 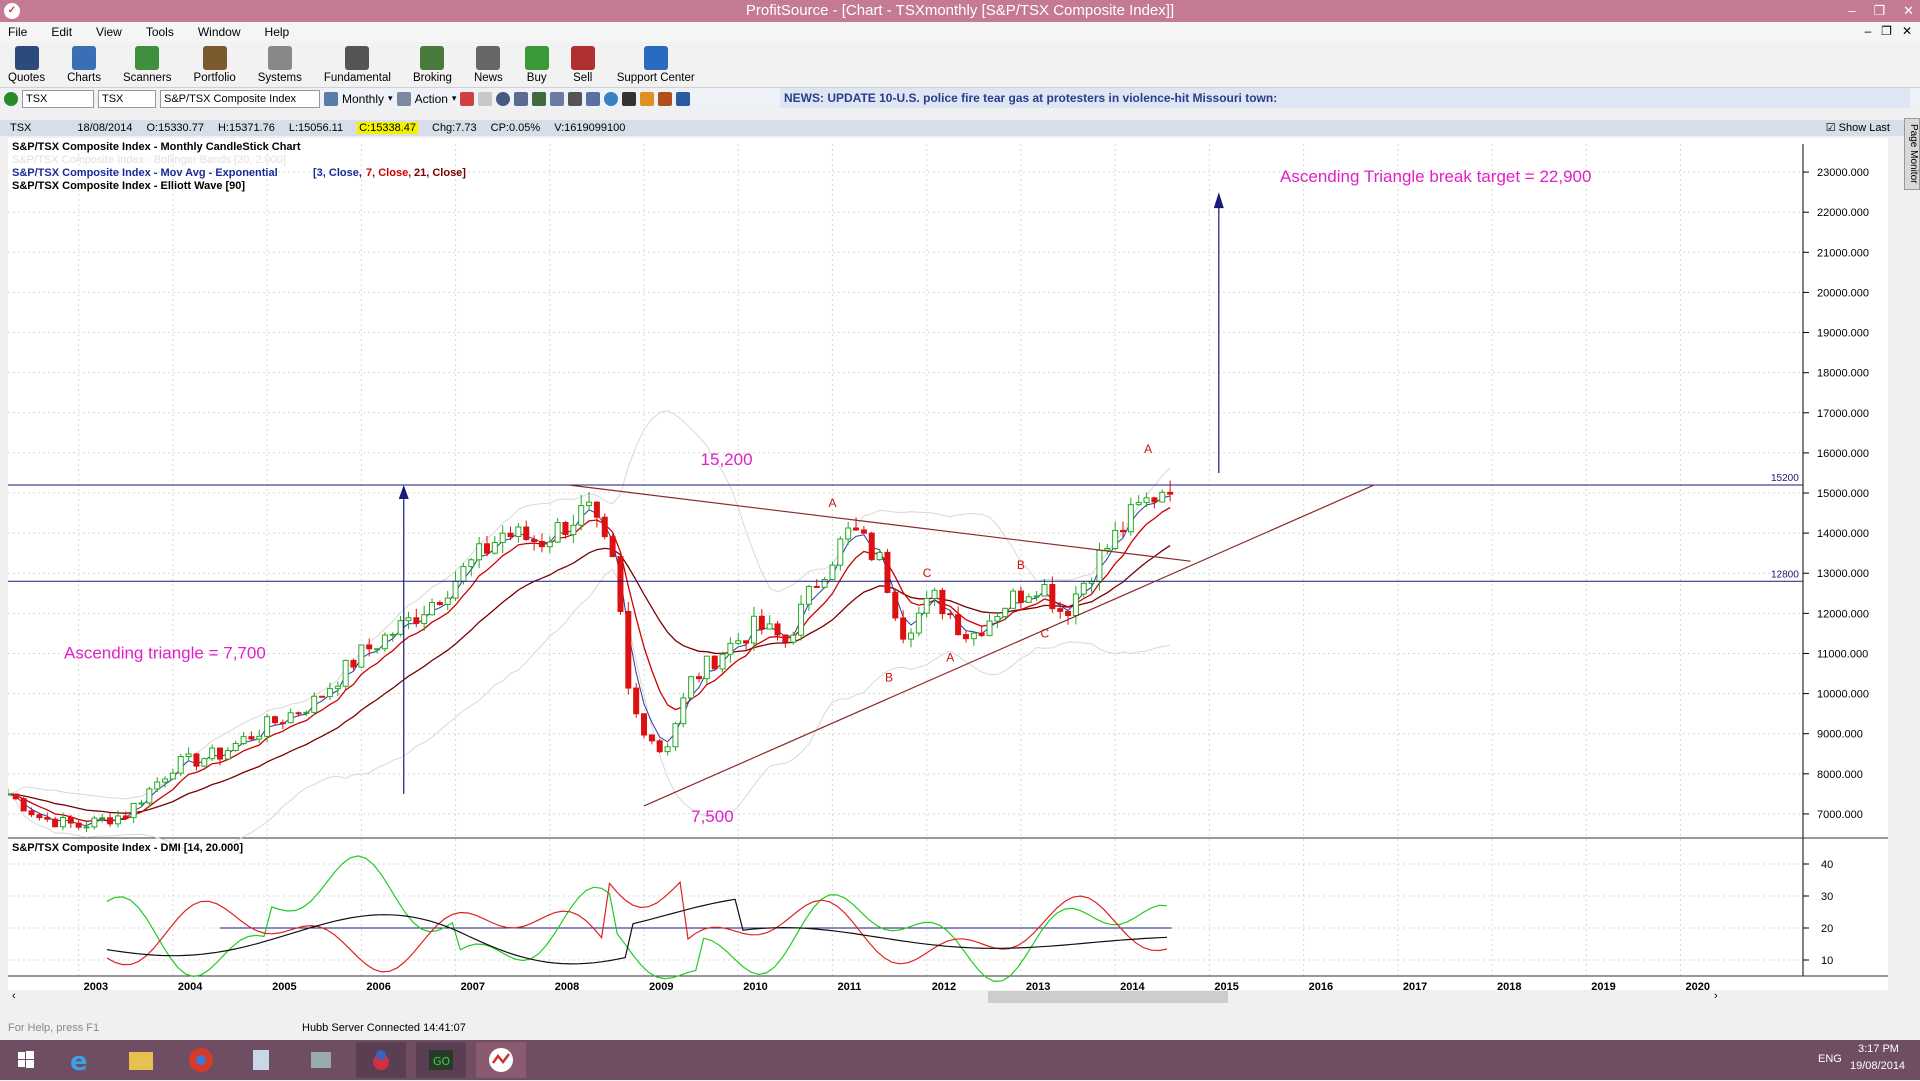 I want to click on symbol-code-input, so click(x=58, y=98).